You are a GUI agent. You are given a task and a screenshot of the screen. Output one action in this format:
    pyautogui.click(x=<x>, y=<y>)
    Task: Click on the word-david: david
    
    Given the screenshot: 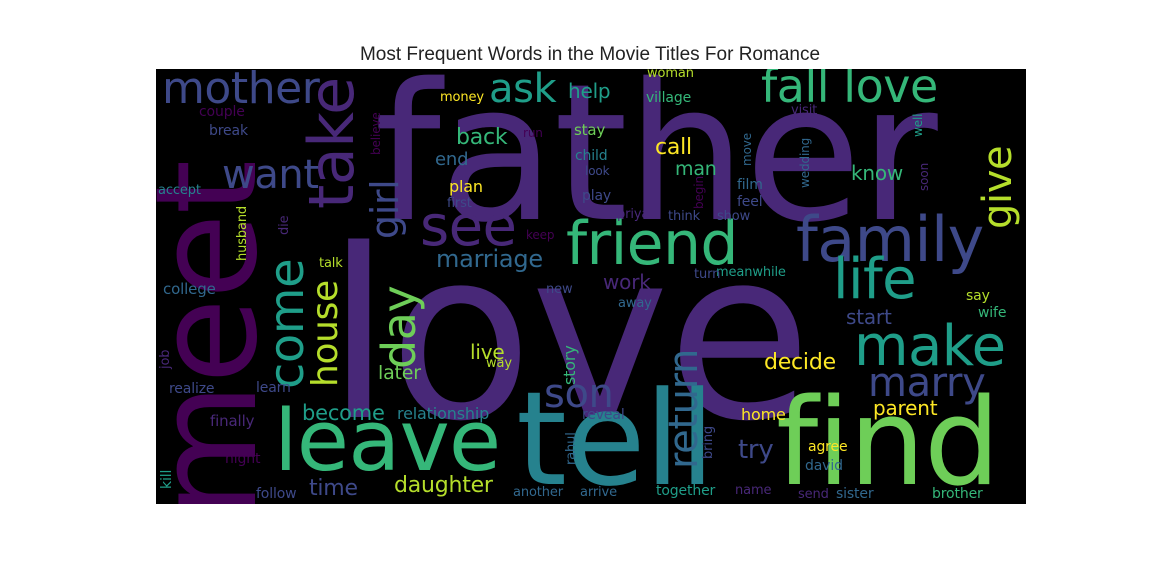 What is the action you would take?
    pyautogui.click(x=824, y=466)
    